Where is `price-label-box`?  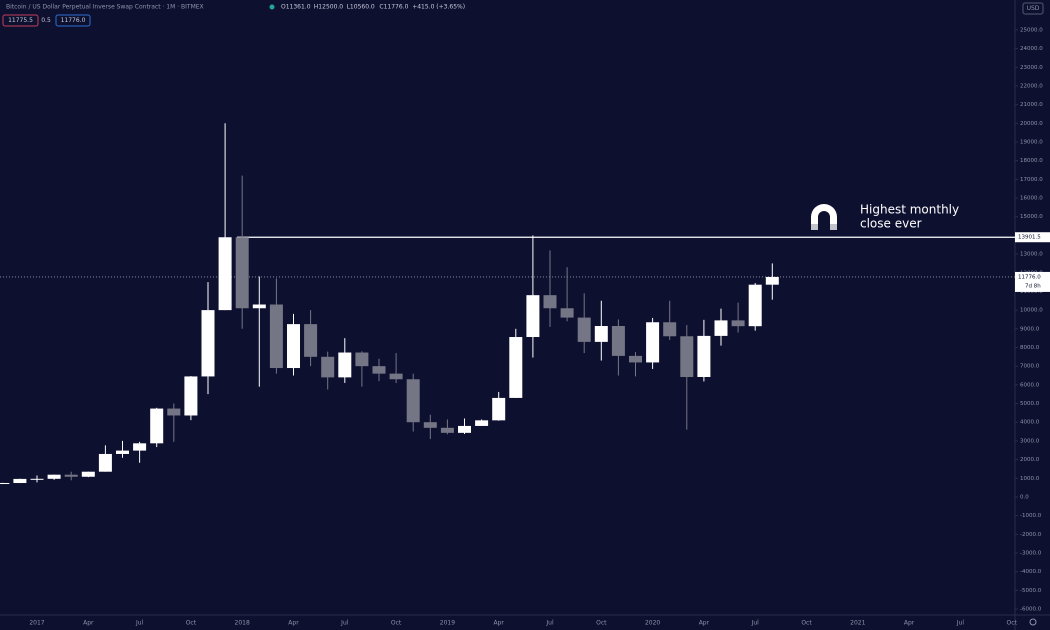
price-label-box is located at coordinates (1032, 237).